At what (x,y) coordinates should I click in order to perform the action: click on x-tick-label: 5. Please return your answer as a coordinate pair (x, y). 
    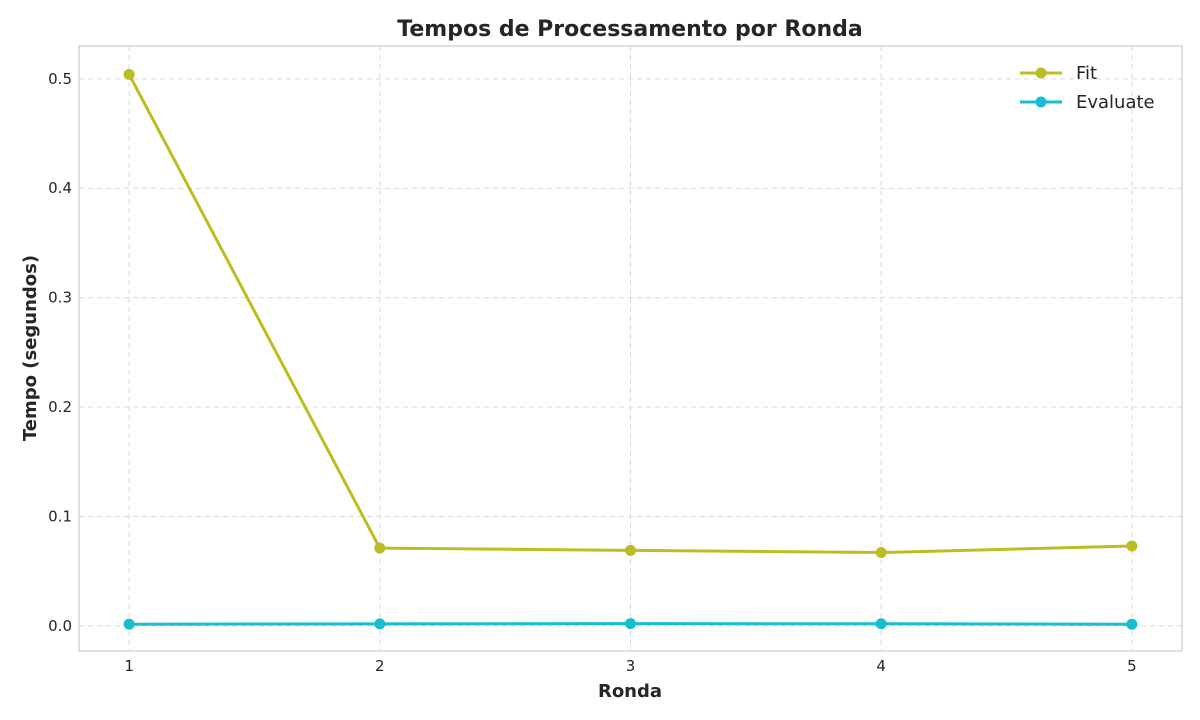
    Looking at the image, I should click on (1132, 666).